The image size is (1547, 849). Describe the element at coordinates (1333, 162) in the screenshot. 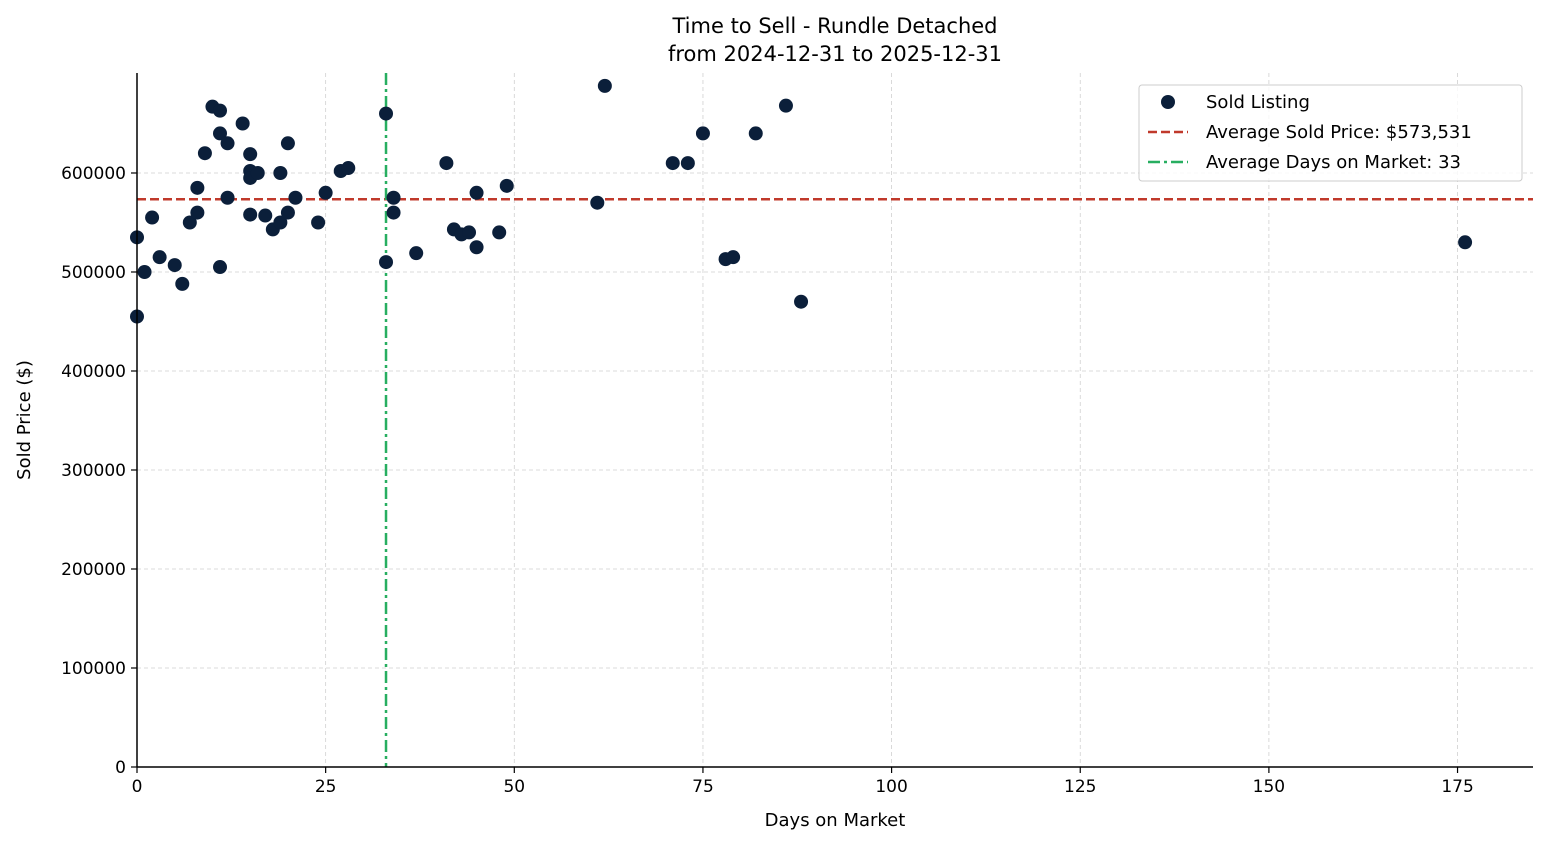

I see `legend-label-avg-days: Average Days on Market: 33` at that location.